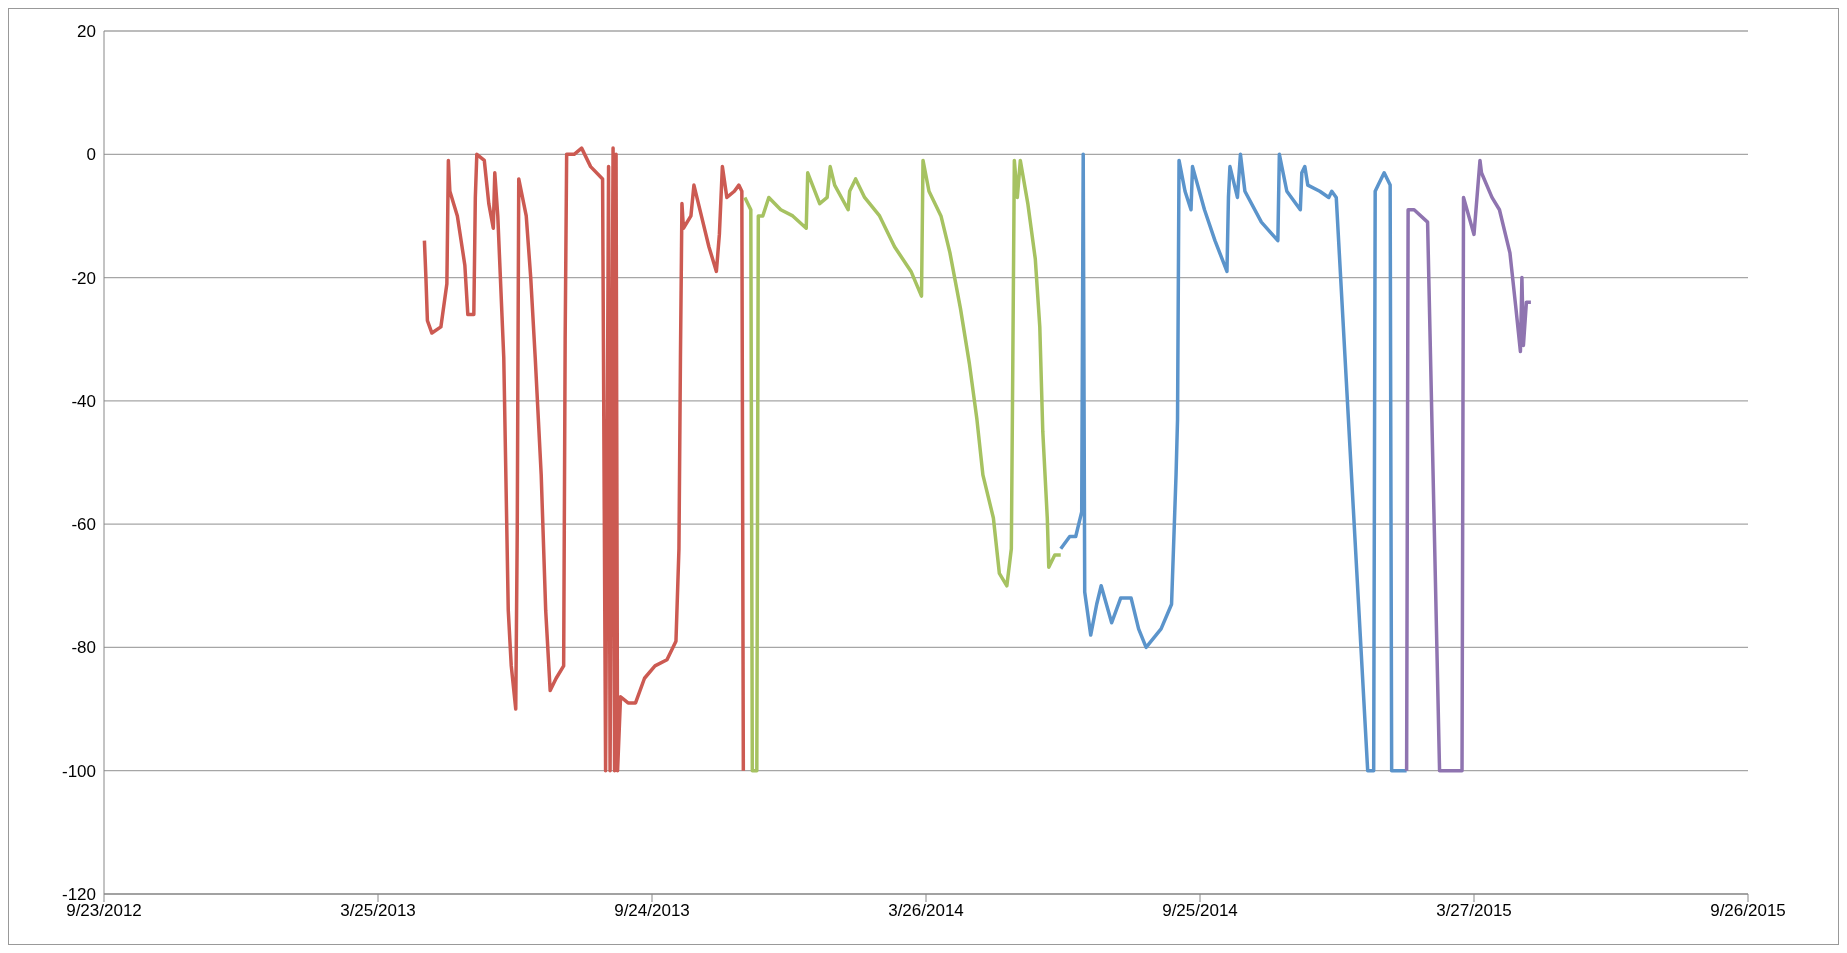 This screenshot has height=953, width=1847. Describe the element at coordinates (78, 771) in the screenshot. I see `y-tick-label: -100` at that location.